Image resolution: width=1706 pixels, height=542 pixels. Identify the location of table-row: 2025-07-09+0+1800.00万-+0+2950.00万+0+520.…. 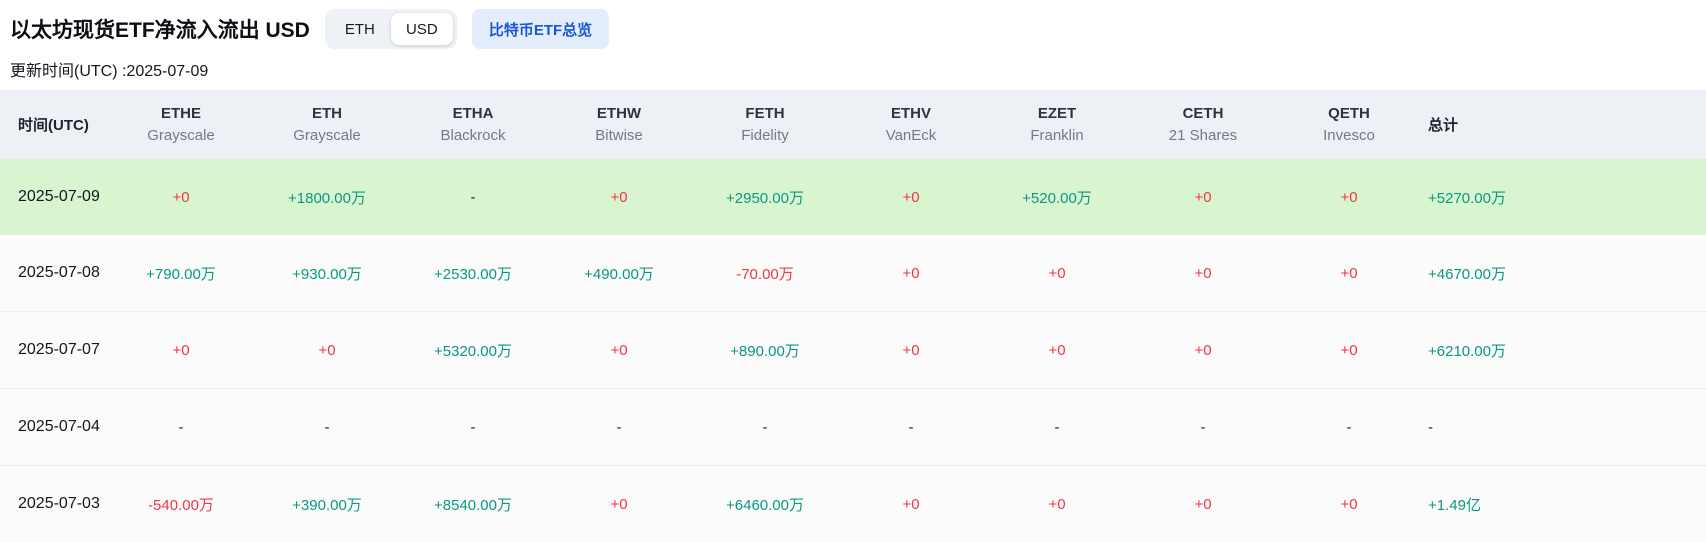
(853, 197).